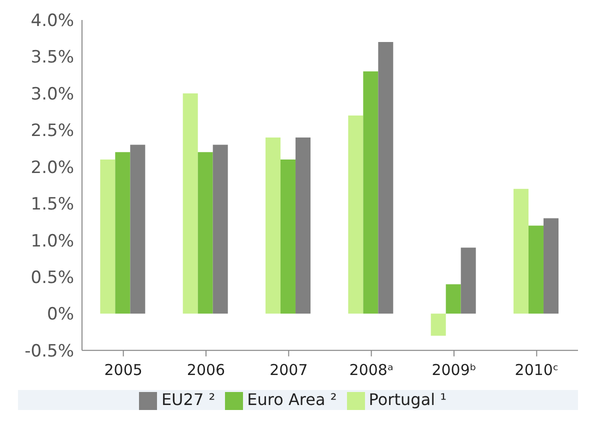  I want to click on x-tick-label: 2005, so click(123, 370).